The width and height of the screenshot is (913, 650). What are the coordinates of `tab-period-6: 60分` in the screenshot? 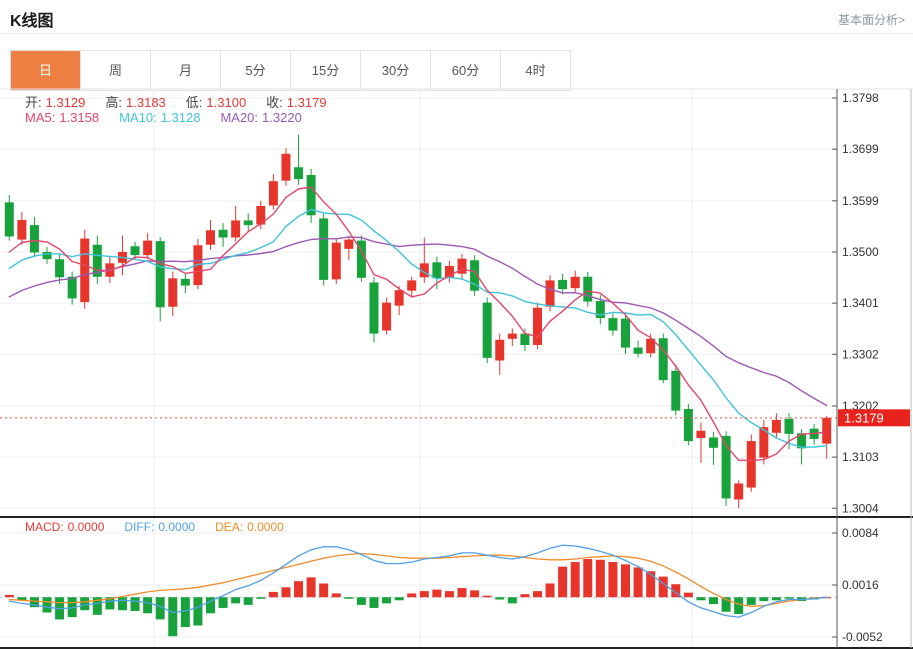 It's located at (466, 70).